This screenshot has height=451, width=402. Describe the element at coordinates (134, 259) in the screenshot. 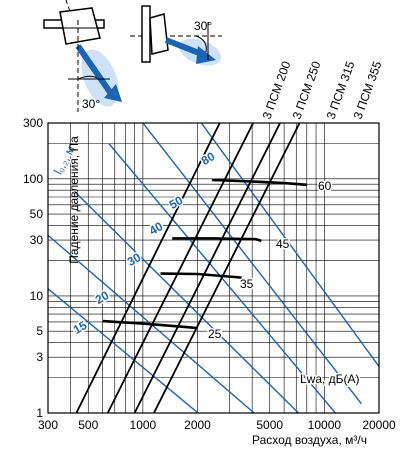

I see `throw-line-label: 30` at that location.